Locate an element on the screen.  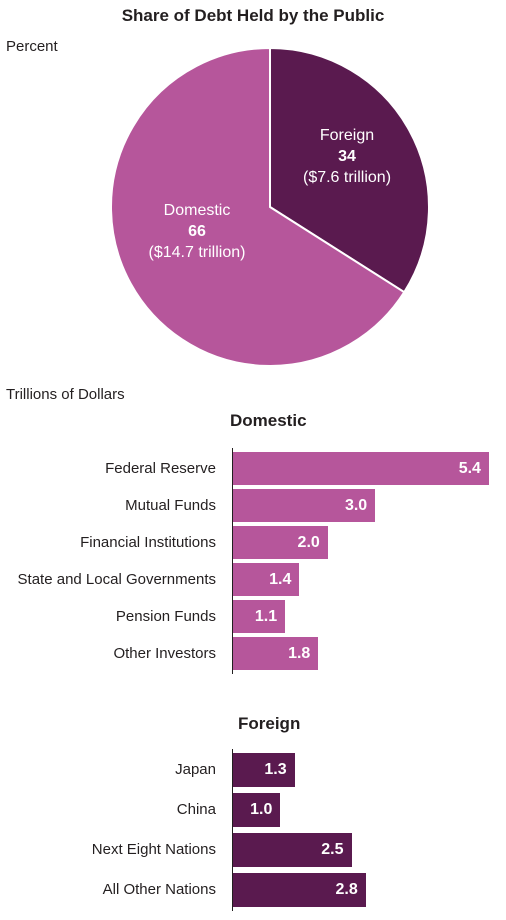
foreign-category-label-next-eight-nations: Next Eight Nations is located at coordinates (153, 849).